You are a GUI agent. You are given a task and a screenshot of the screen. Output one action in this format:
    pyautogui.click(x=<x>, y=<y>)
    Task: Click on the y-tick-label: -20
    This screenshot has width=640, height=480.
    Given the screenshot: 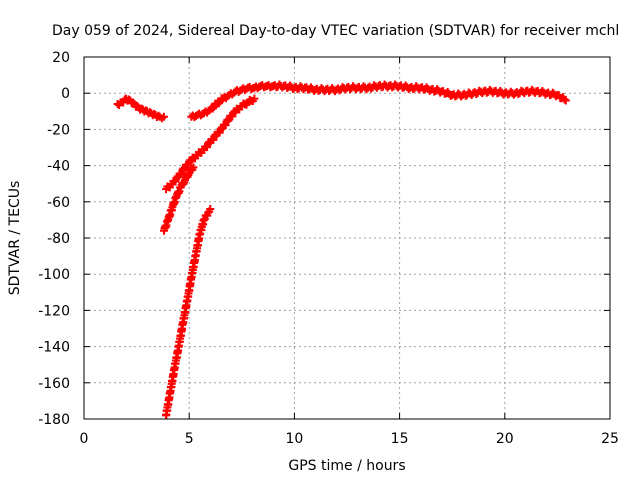 What is the action you would take?
    pyautogui.click(x=58, y=130)
    